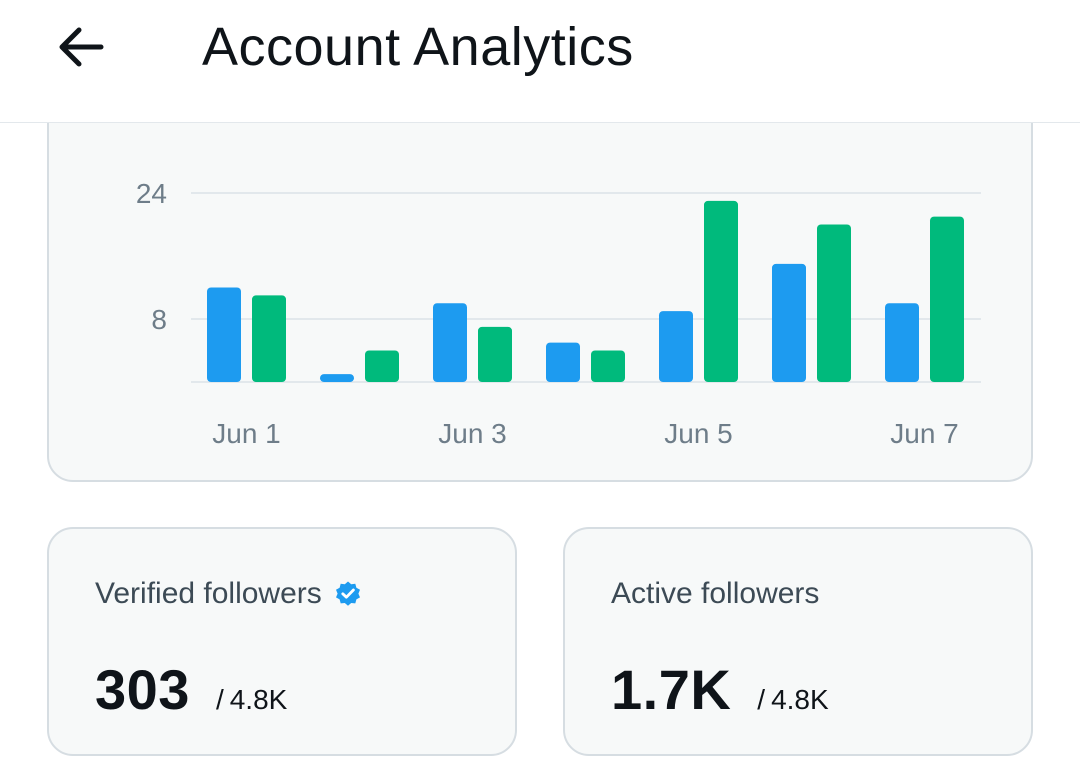 This screenshot has width=1080, height=773. I want to click on arrow-left-icon, so click(81, 47).